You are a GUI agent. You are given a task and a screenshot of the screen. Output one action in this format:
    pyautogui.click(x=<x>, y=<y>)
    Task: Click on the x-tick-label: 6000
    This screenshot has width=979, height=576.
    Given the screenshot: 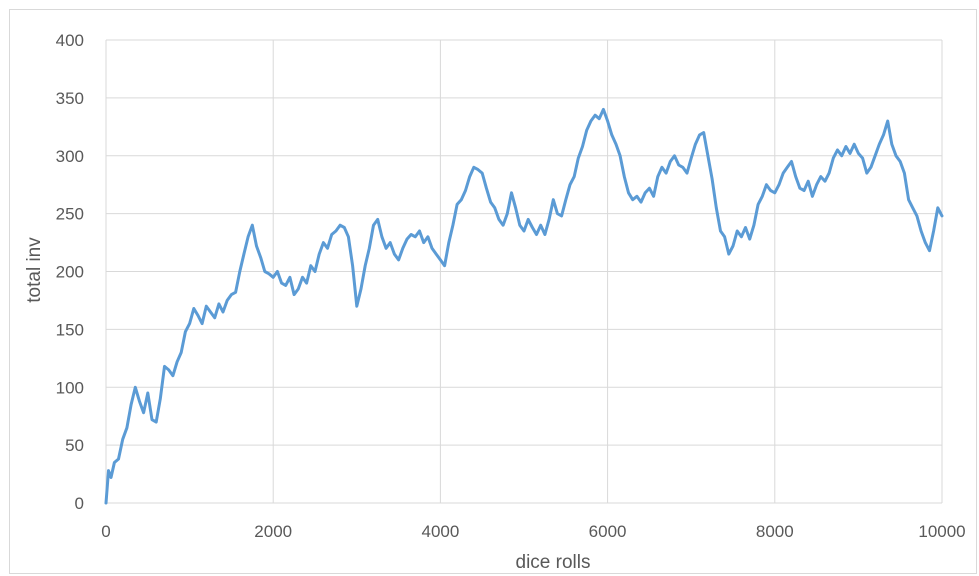 What is the action you would take?
    pyautogui.click(x=608, y=531)
    